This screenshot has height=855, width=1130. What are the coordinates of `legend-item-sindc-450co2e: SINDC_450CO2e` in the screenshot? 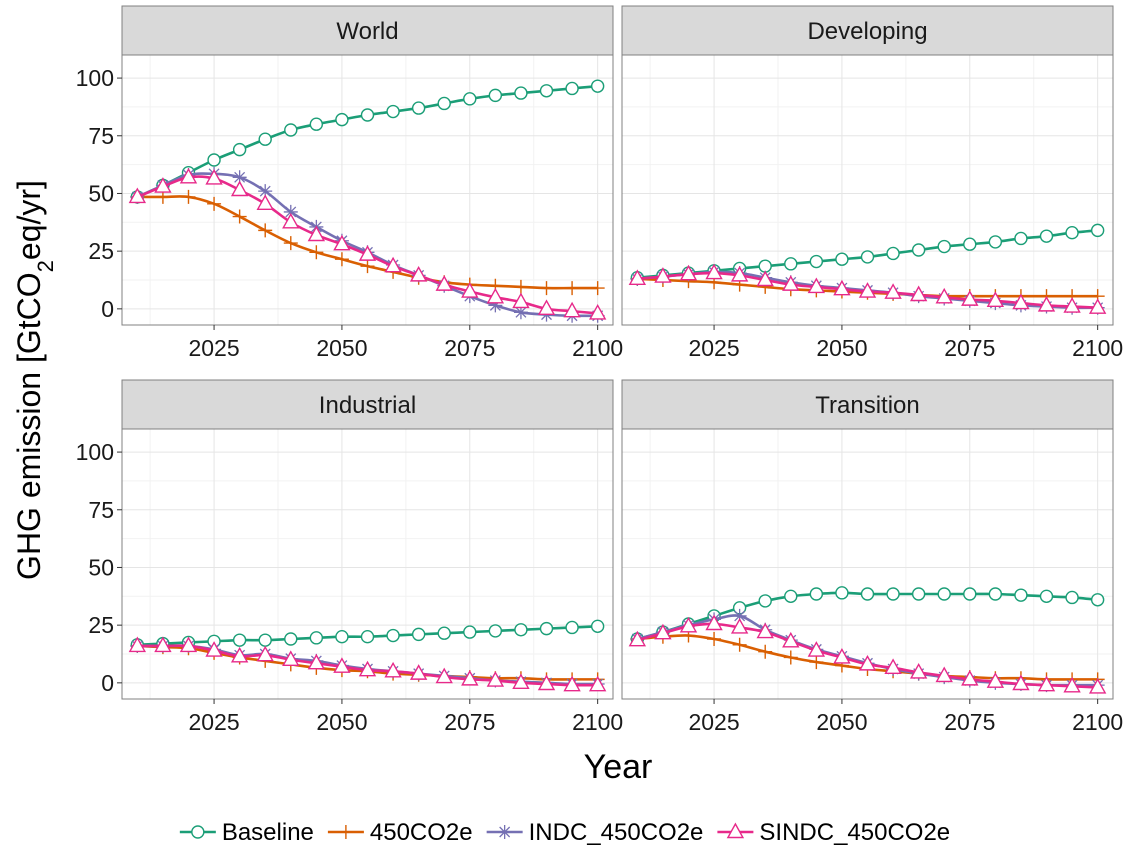 It's located at (833, 832).